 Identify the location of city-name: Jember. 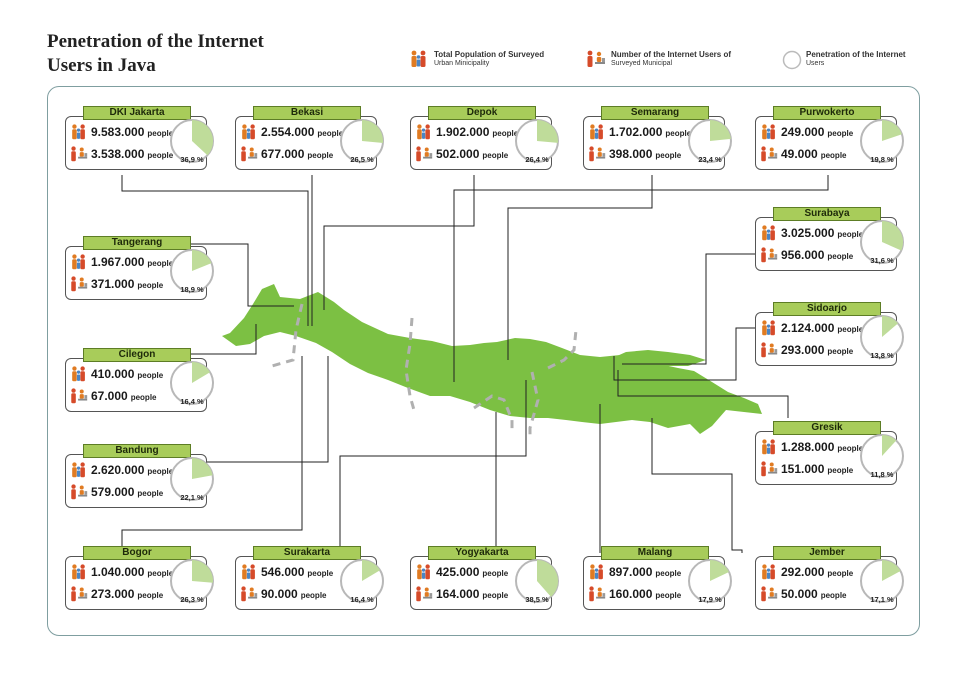
(827, 553).